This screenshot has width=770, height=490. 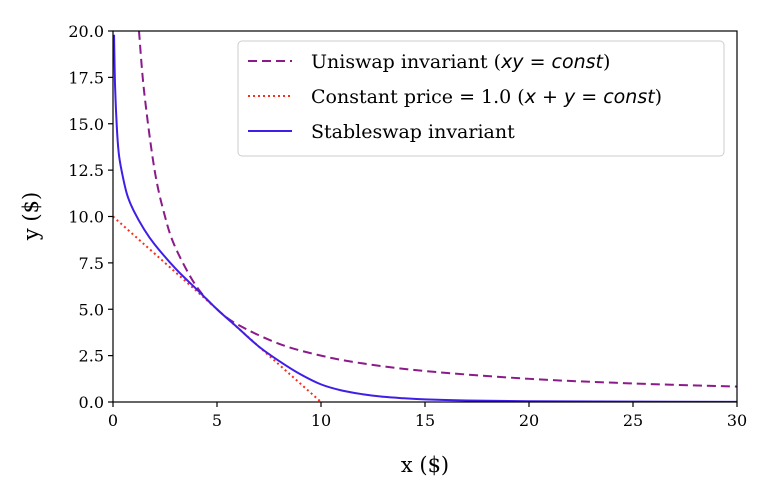 I want to click on y-tick-label: 7.5, so click(x=91, y=263).